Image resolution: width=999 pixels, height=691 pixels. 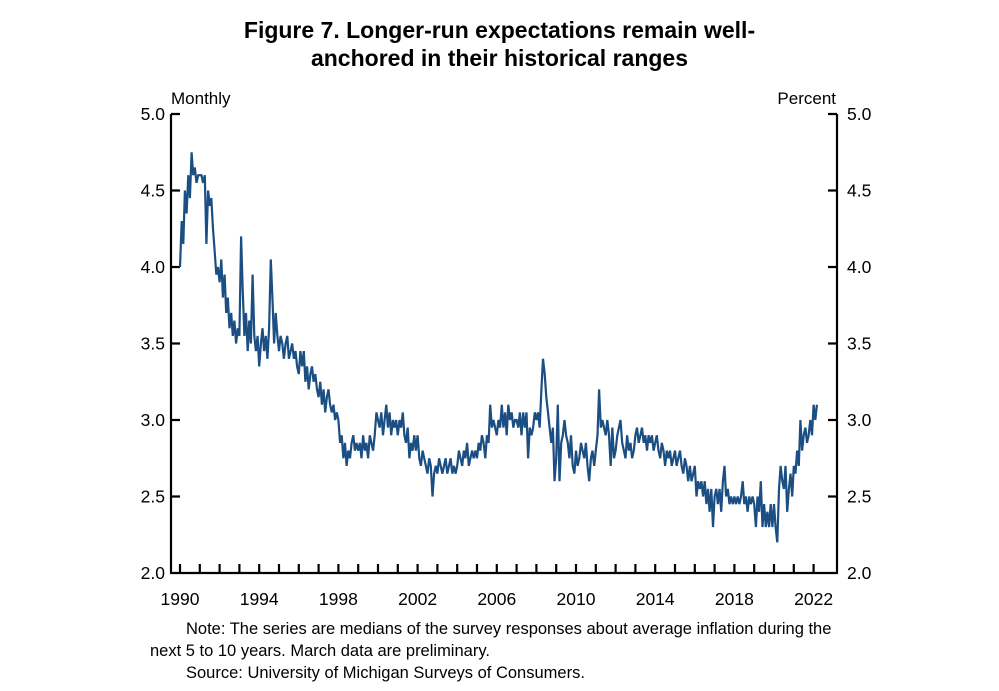 I want to click on x-axis-label: 2022, so click(x=813, y=599).